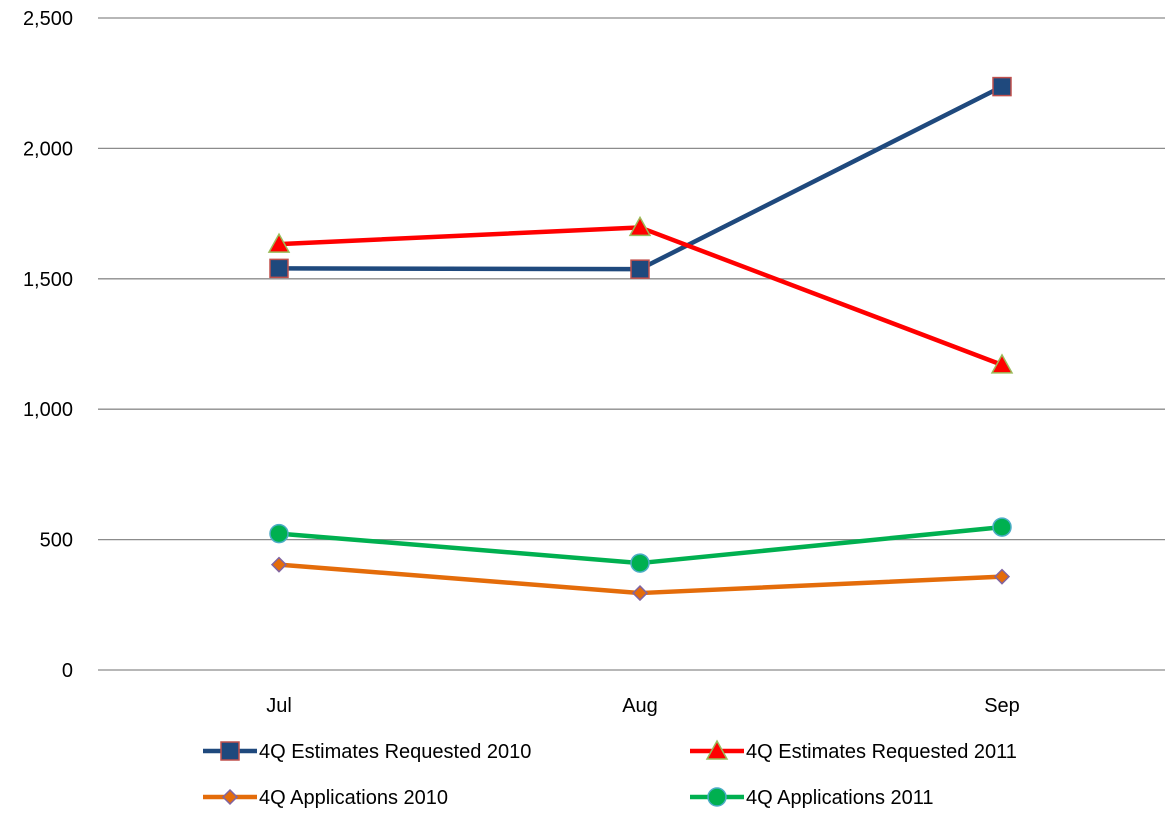 The width and height of the screenshot is (1169, 813). Describe the element at coordinates (48, 19) in the screenshot. I see `y-tick-label: 2,500` at that location.